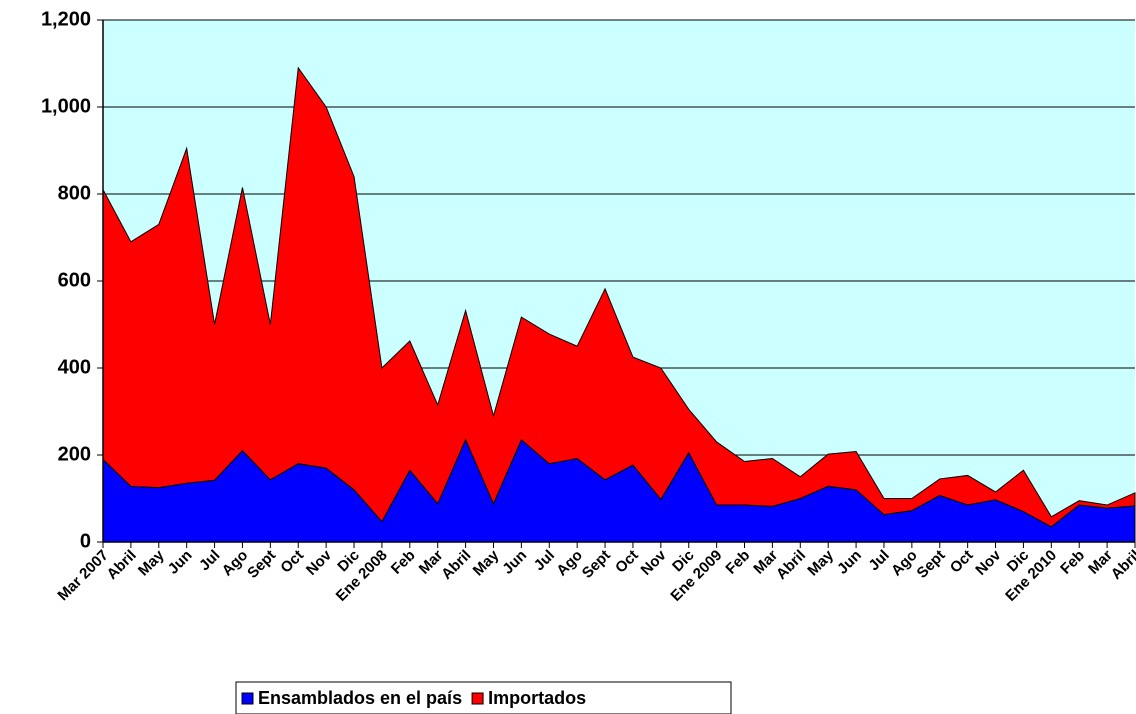  Describe the element at coordinates (85, 541) in the screenshot. I see `y-tick-label: 0` at that location.